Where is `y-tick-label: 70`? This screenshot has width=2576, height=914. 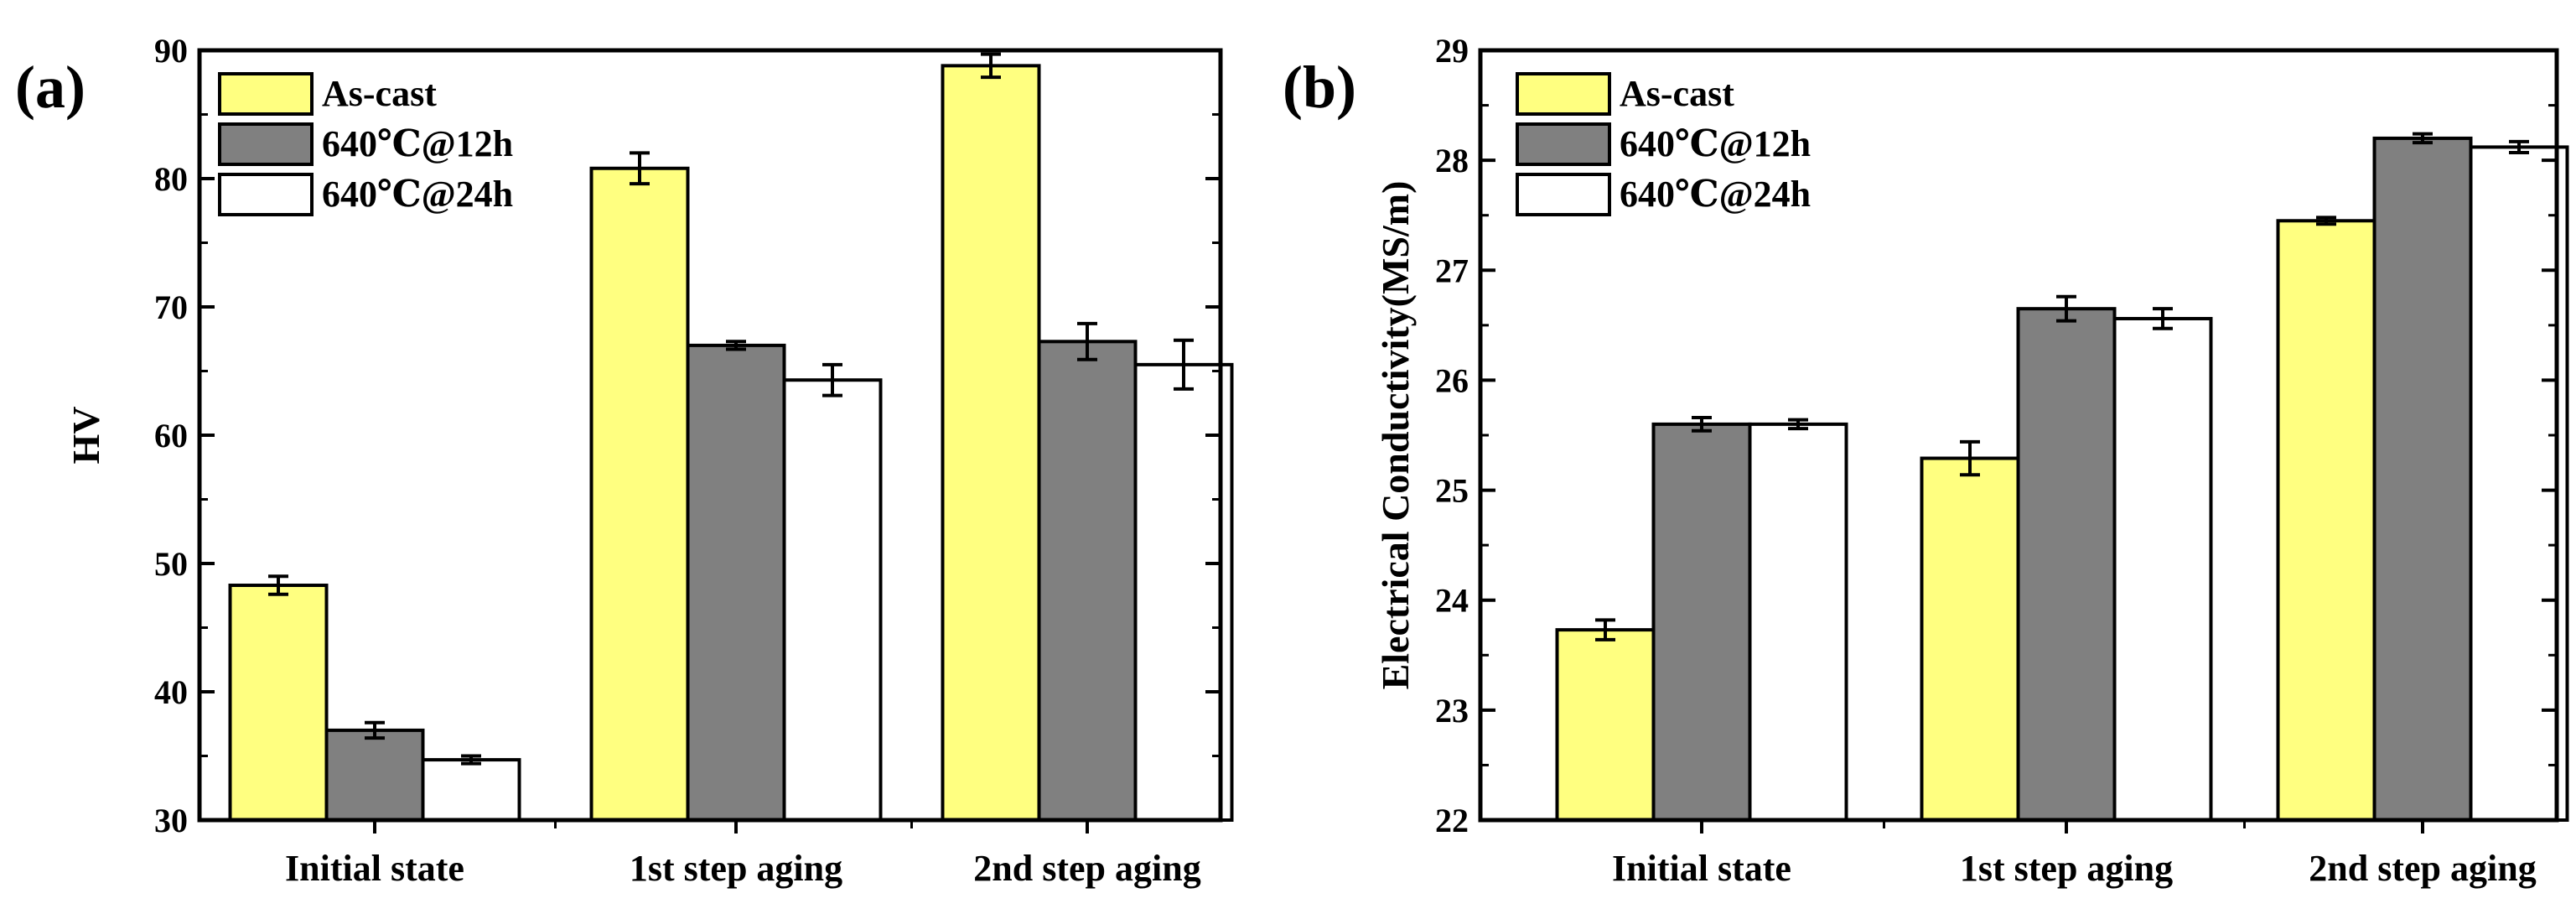 y-tick-label: 70 is located at coordinates (171, 307).